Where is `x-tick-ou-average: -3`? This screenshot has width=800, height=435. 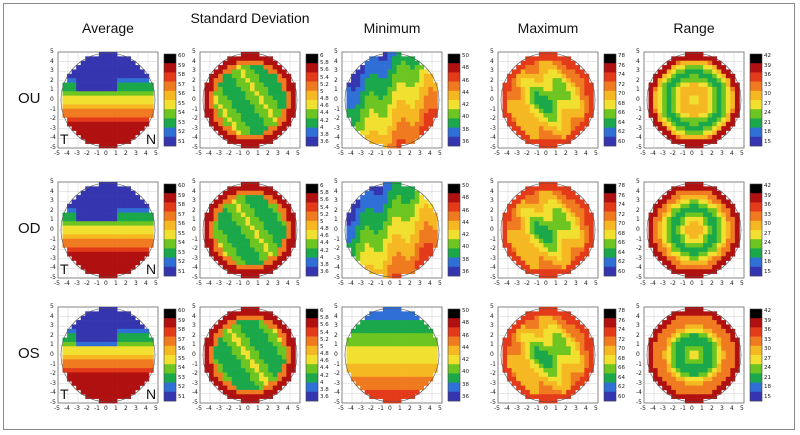
x-tick-ou-average: -3 is located at coordinates (77, 153).